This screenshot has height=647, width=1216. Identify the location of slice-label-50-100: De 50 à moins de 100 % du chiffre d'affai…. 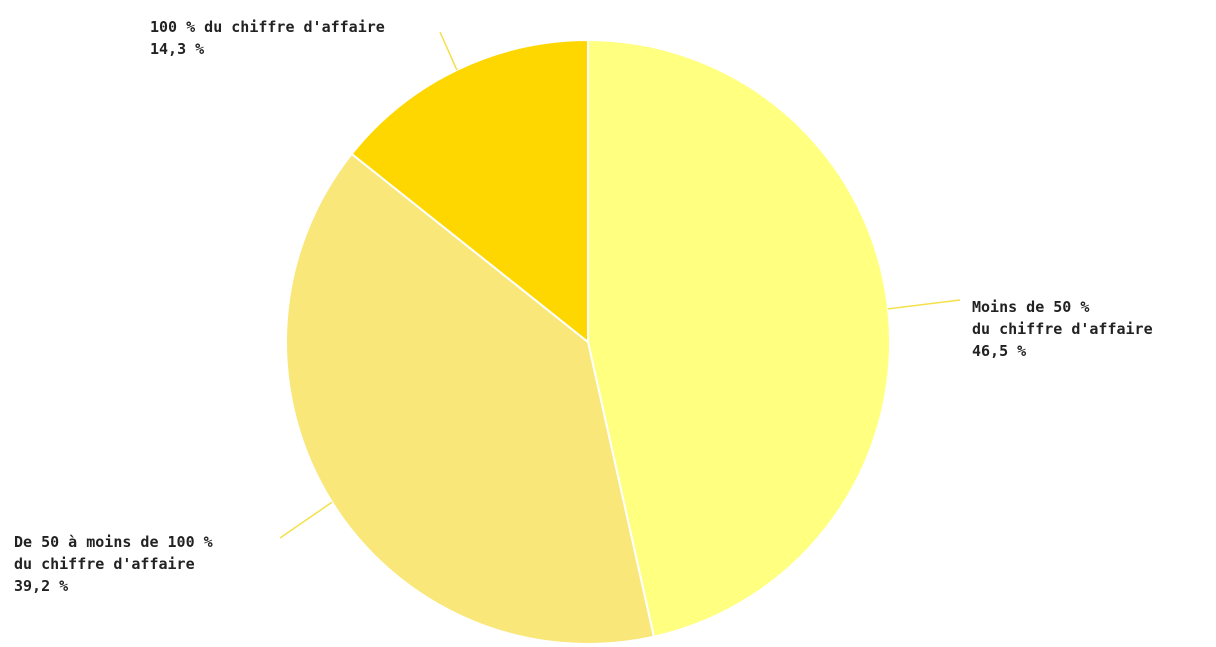
(113, 564).